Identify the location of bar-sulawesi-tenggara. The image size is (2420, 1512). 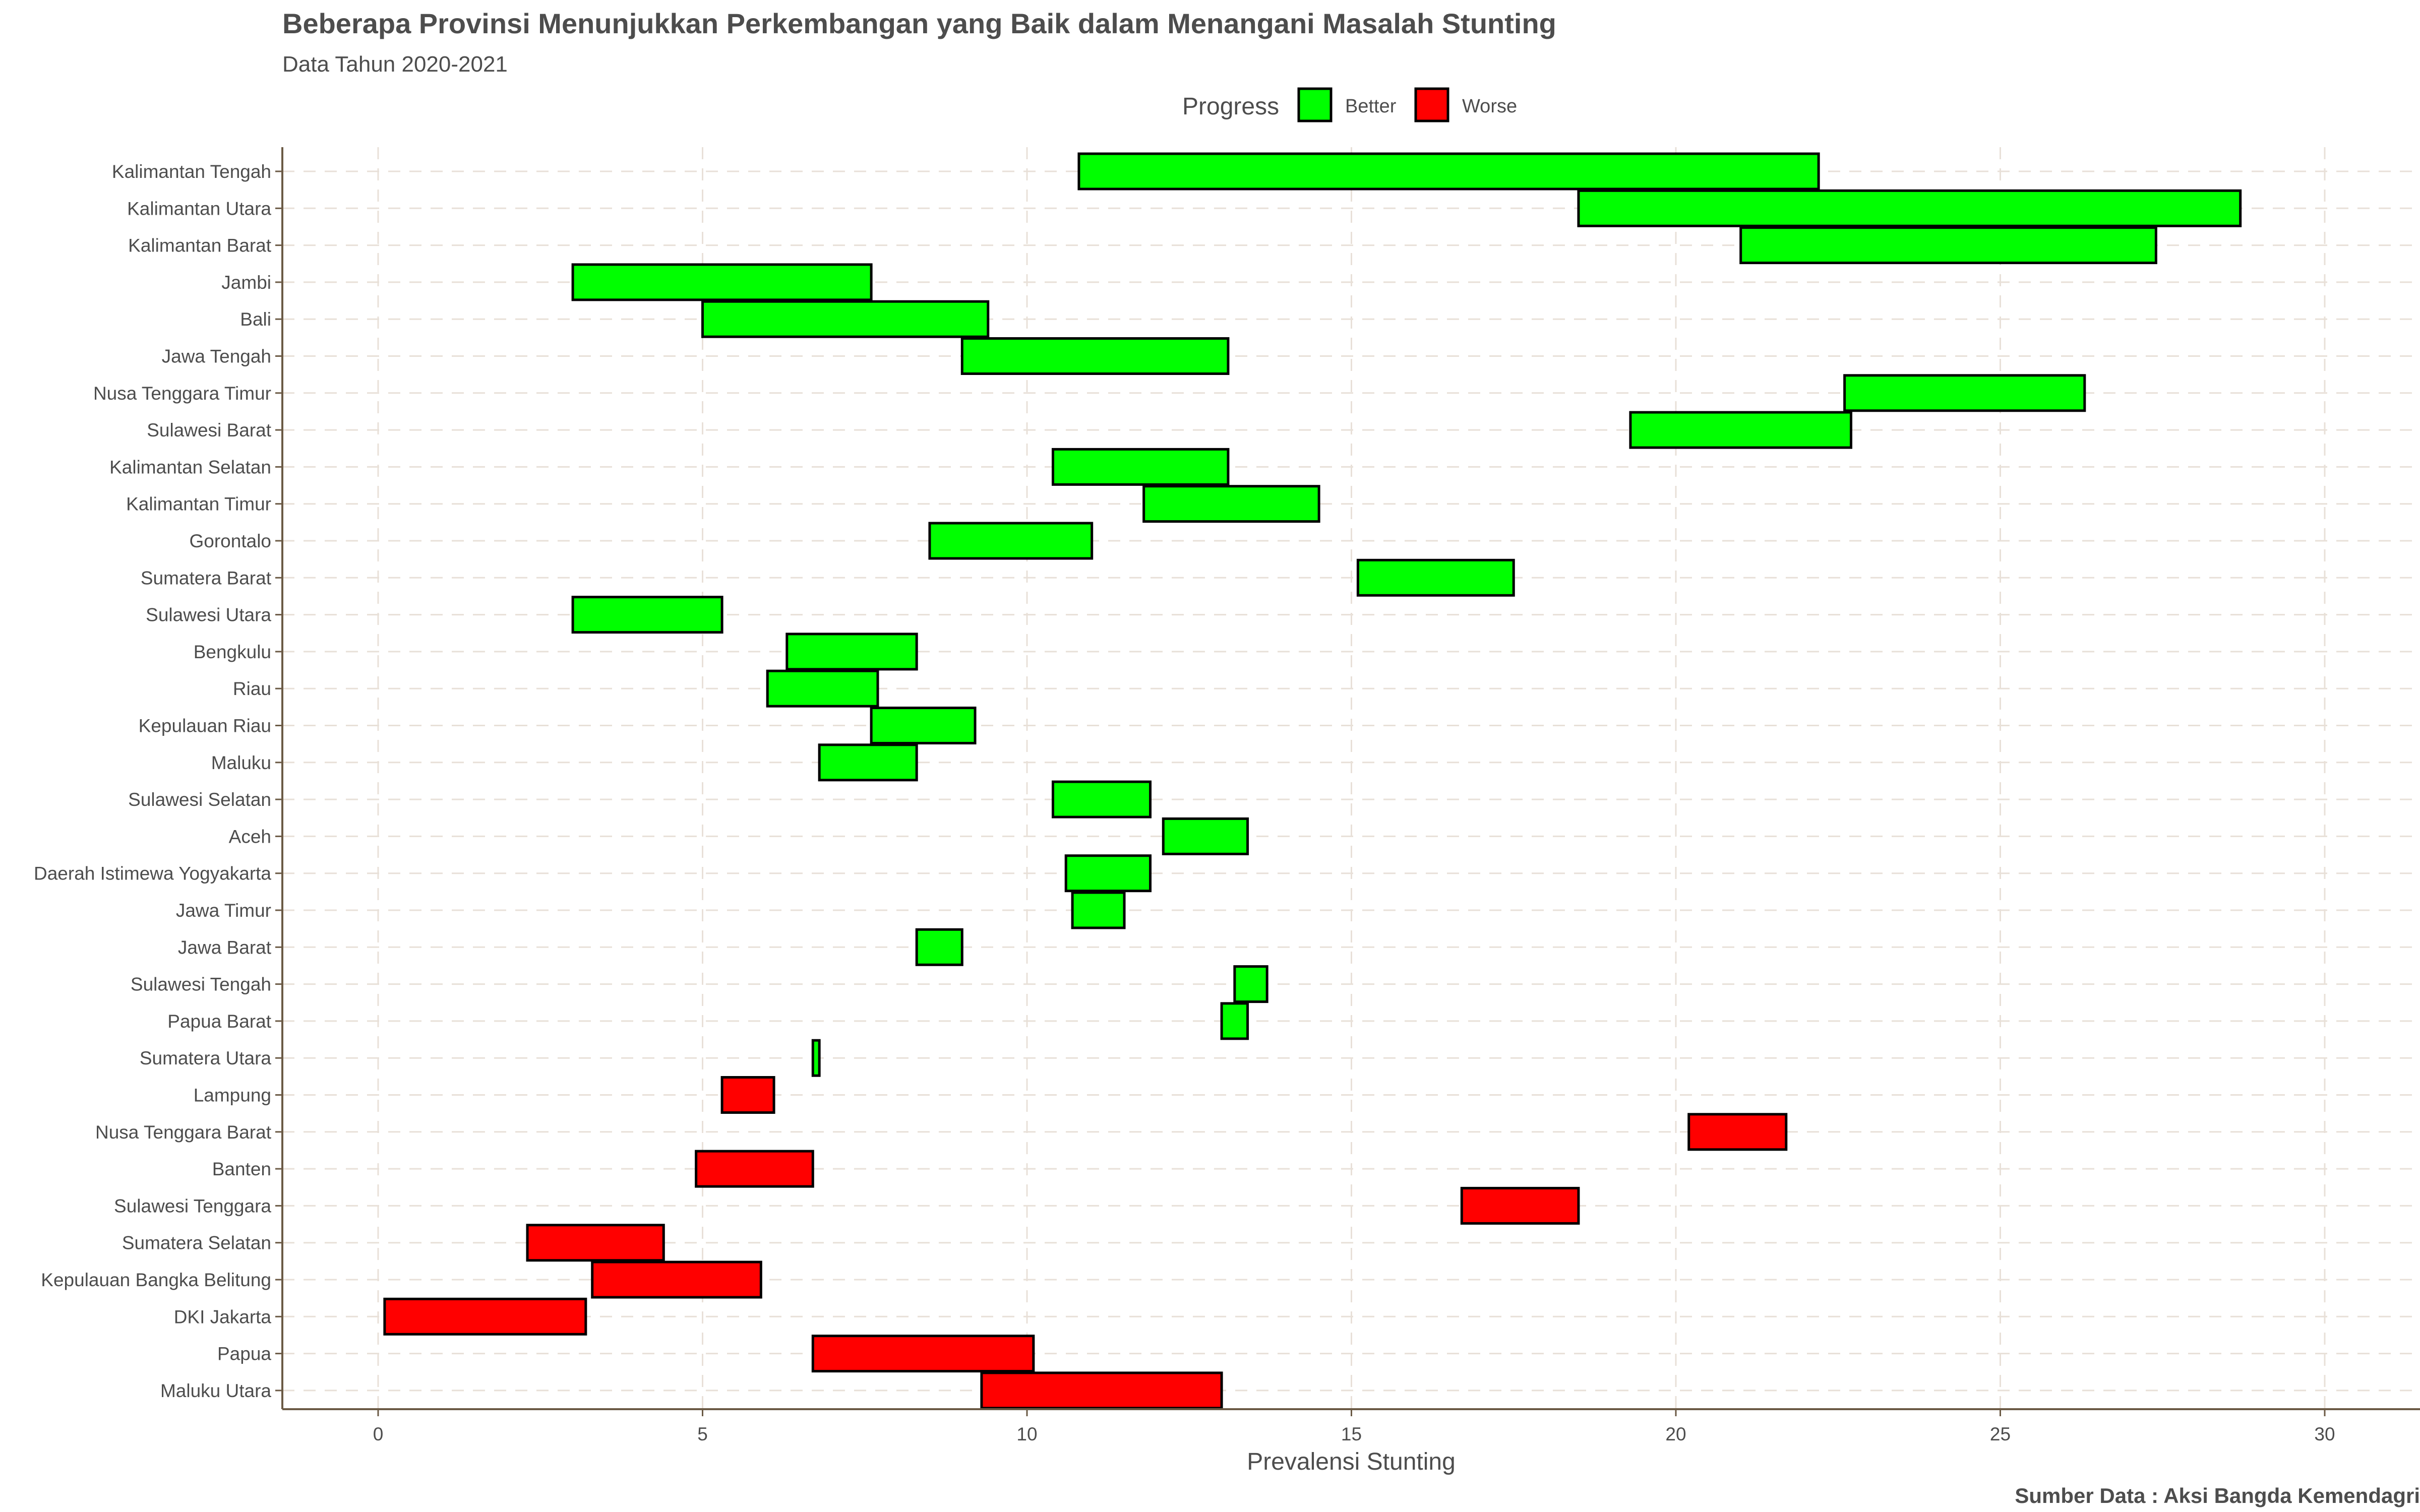
(1520, 1205).